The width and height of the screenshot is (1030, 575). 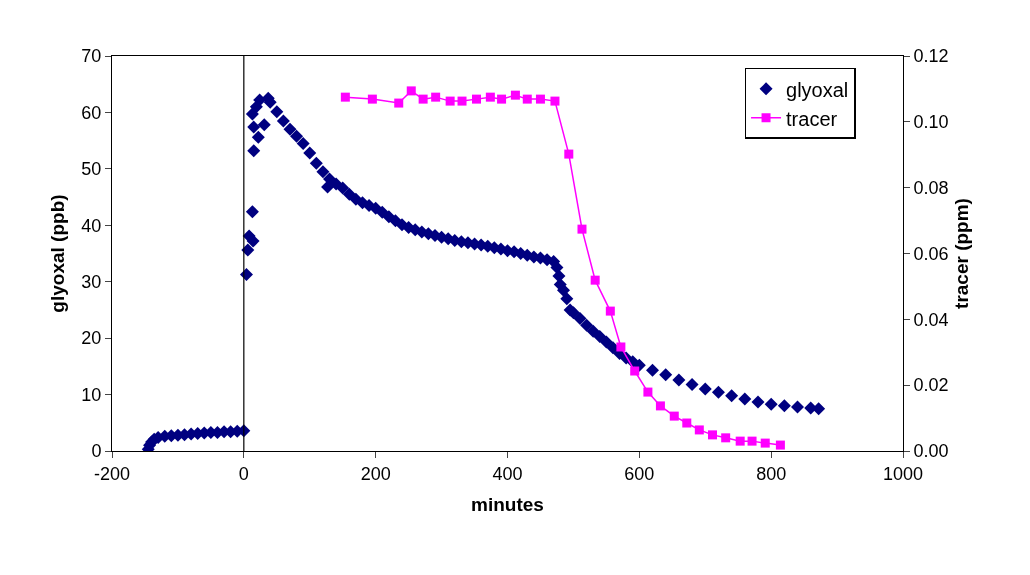 I want to click on x-tick-label: 400, so click(x=507, y=473).